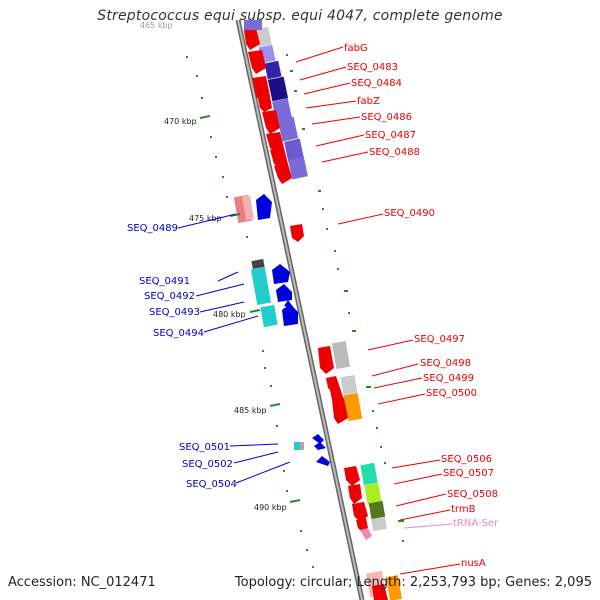 The image size is (600, 600). Describe the element at coordinates (207, 464) in the screenshot. I see `label-SEQ_0502: SEQ_0502` at that location.